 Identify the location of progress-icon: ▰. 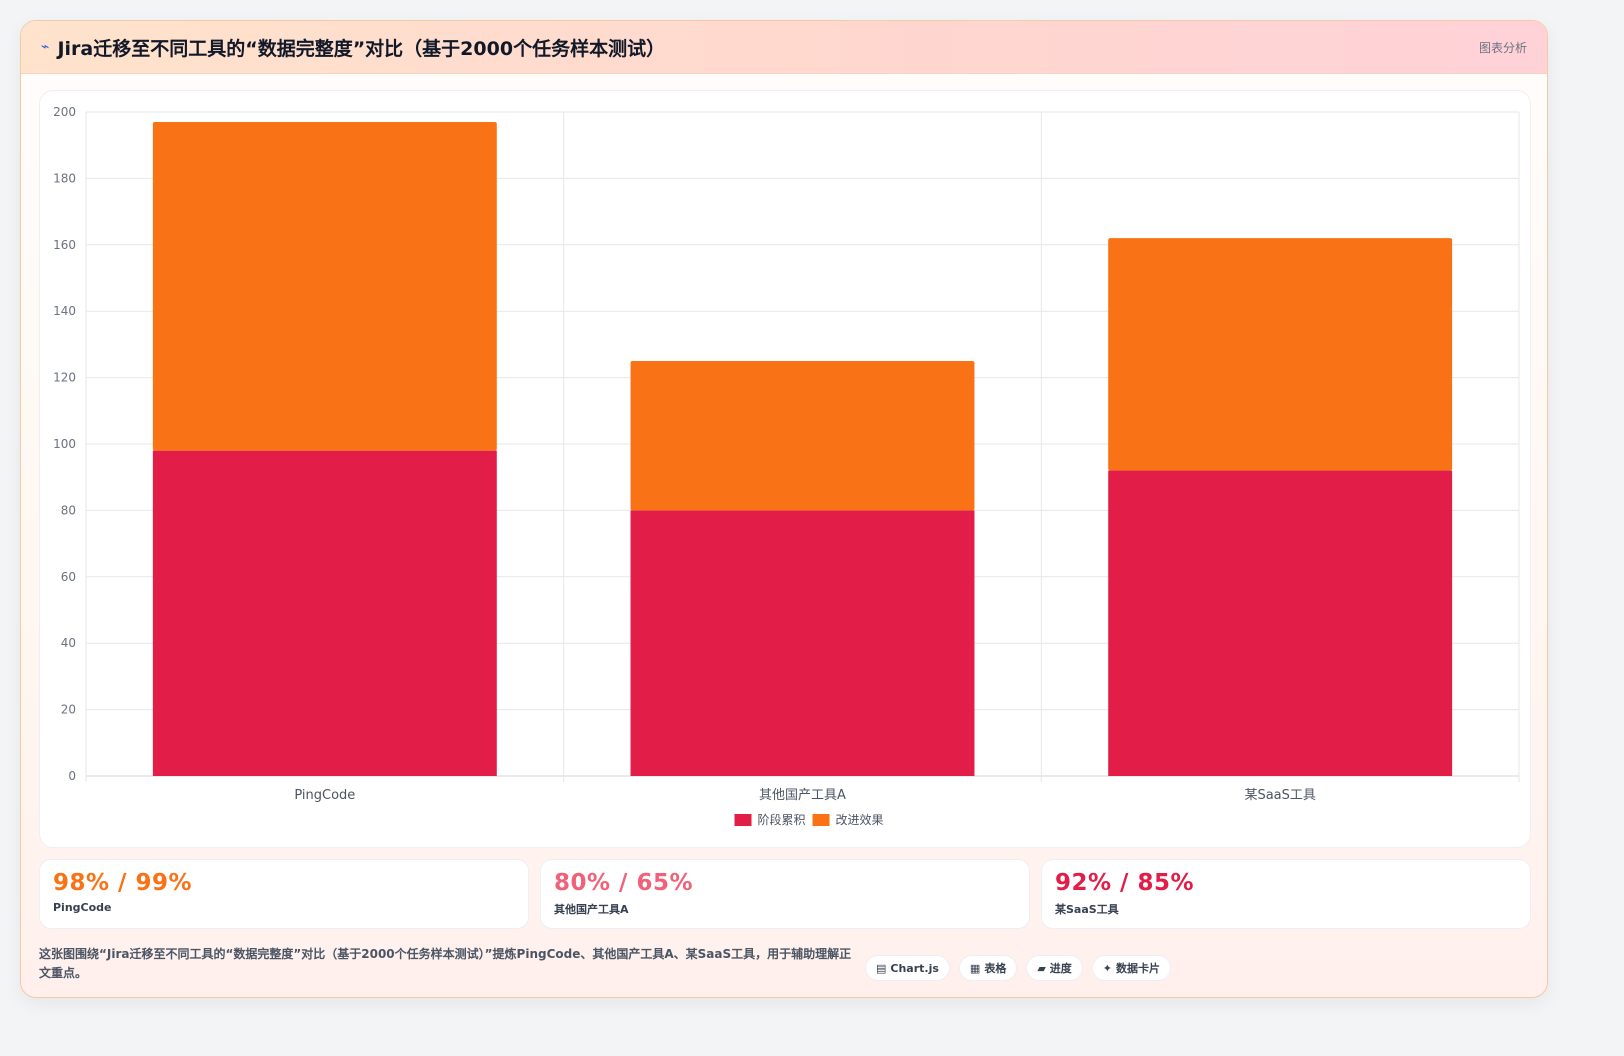
(1041, 968).